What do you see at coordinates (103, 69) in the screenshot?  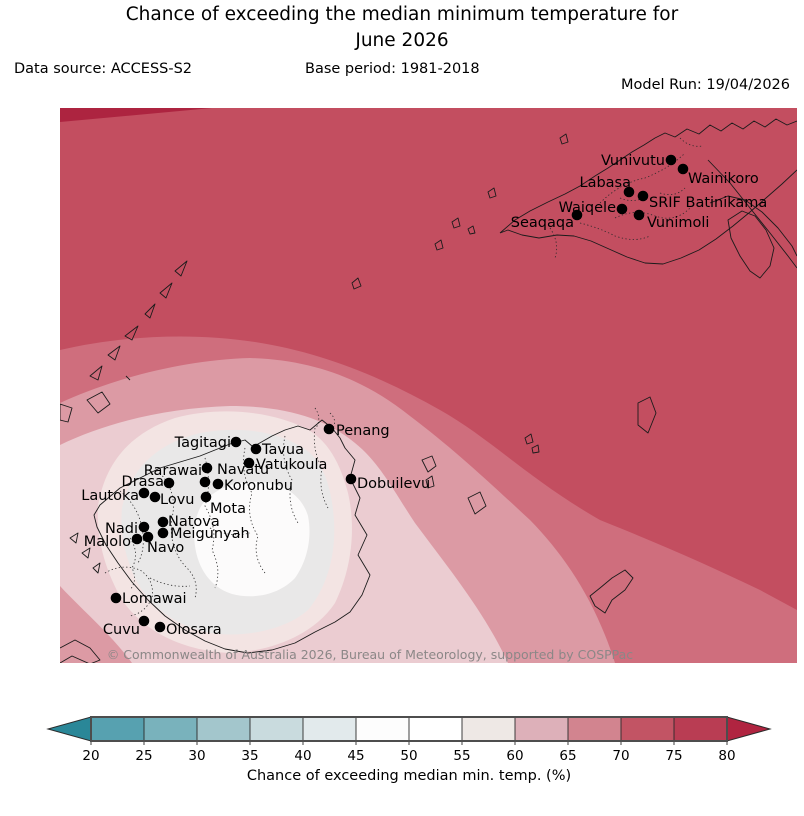 I see `data-source-label: Data source: ACCESS-S2` at bounding box center [103, 69].